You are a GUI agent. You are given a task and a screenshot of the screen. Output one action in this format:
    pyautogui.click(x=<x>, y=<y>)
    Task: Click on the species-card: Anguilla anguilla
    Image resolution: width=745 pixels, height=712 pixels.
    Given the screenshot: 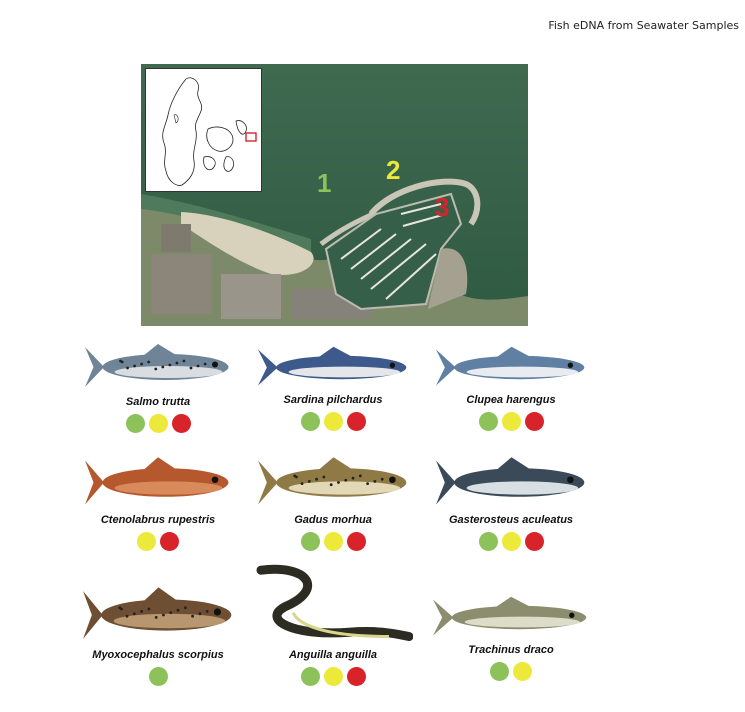 What is the action you would take?
    pyautogui.click(x=333, y=623)
    